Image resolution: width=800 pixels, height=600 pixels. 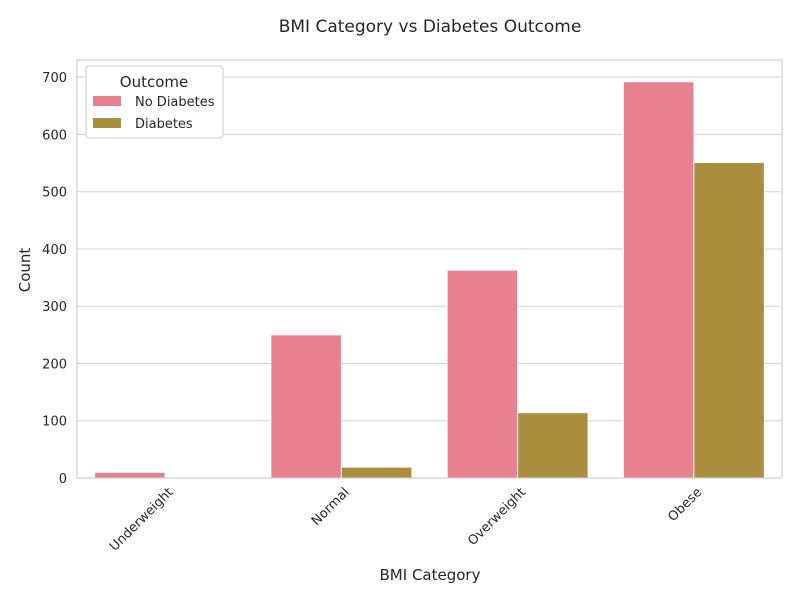 I want to click on x-tick-label-overweight: Overweight, so click(x=497, y=517).